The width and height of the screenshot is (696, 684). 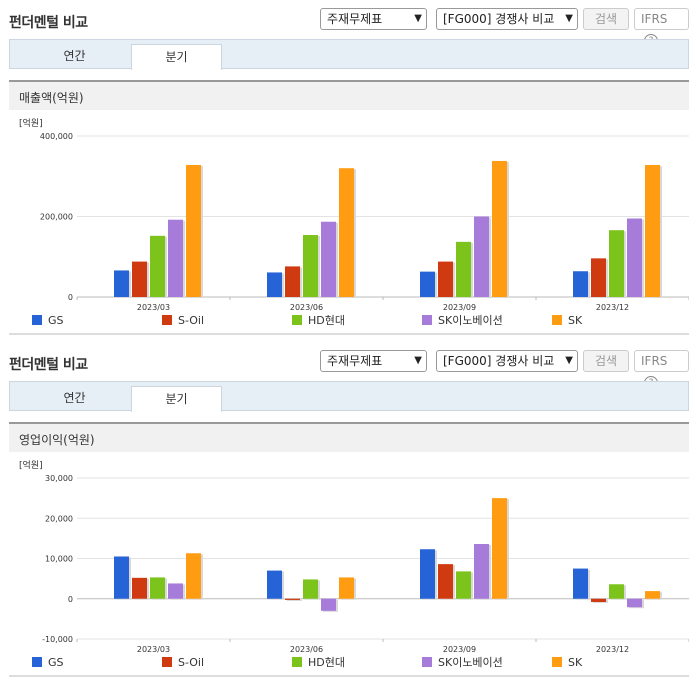 I want to click on legend-label: GS, so click(x=56, y=662).